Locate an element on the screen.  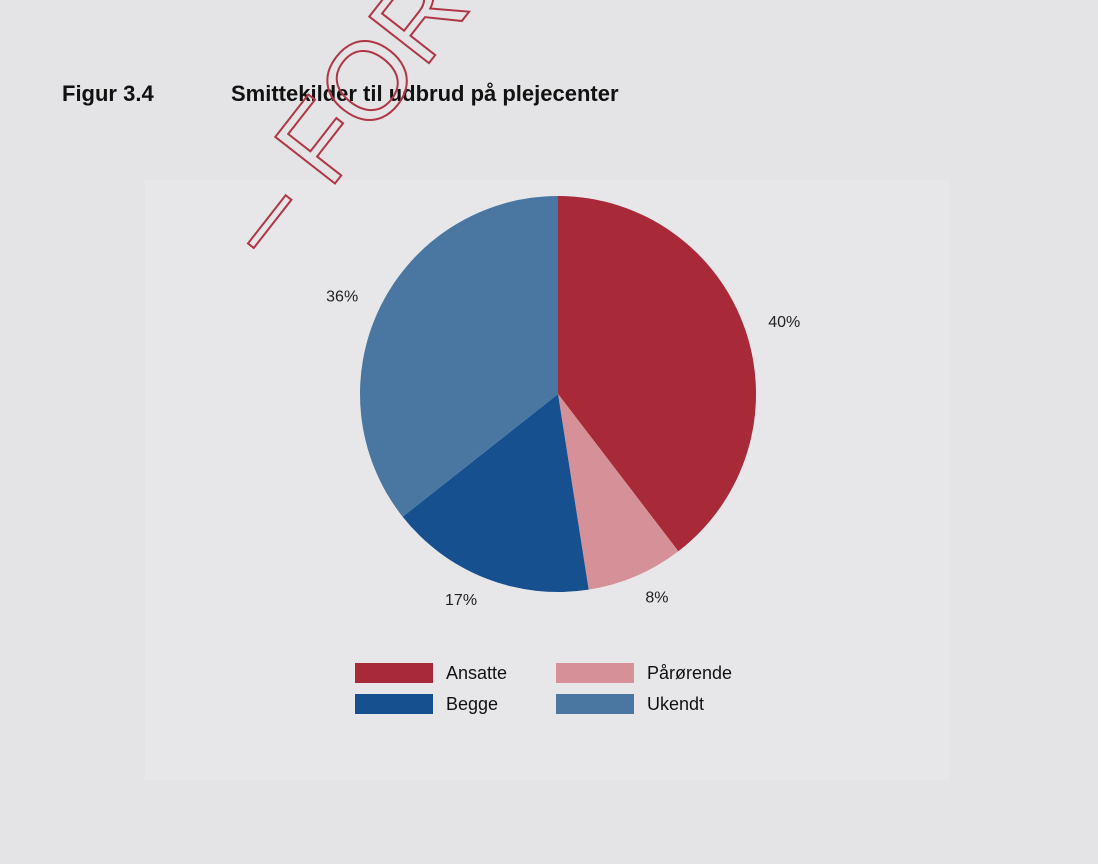
legend-label: Pårørende is located at coordinates (689, 673).